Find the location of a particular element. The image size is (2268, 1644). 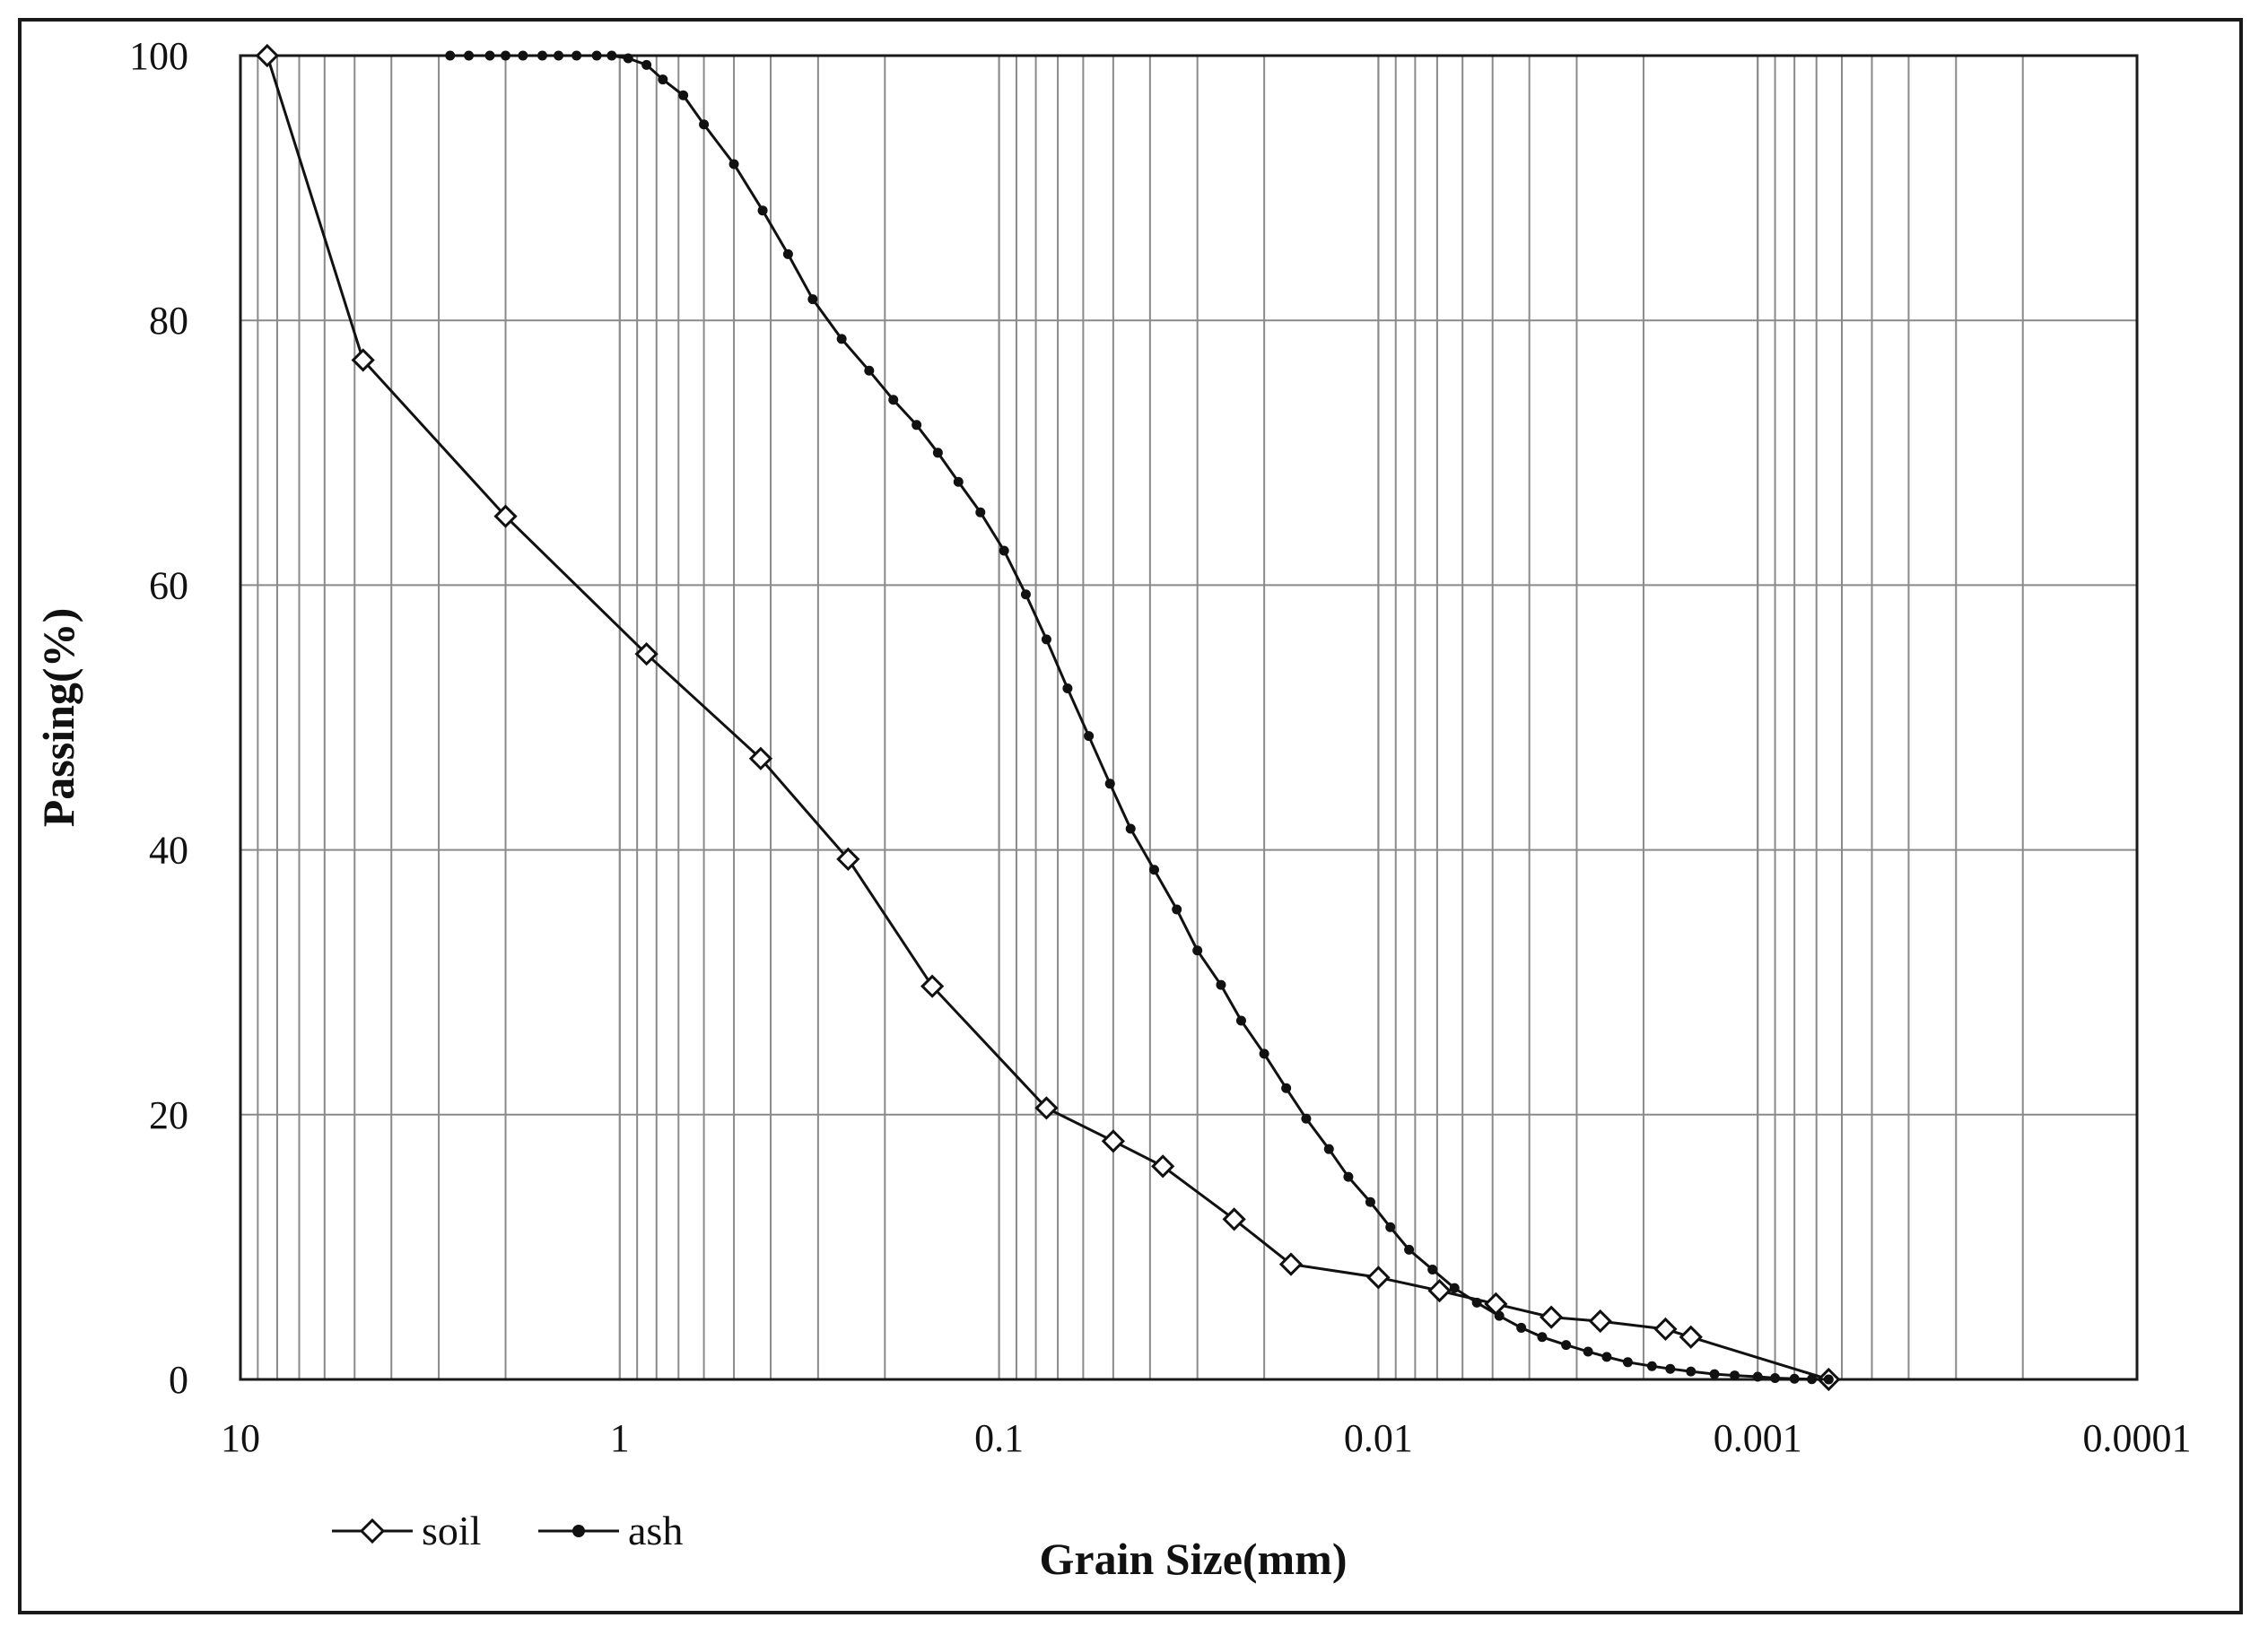

y-tick-label: 20 is located at coordinates (168, 1115).